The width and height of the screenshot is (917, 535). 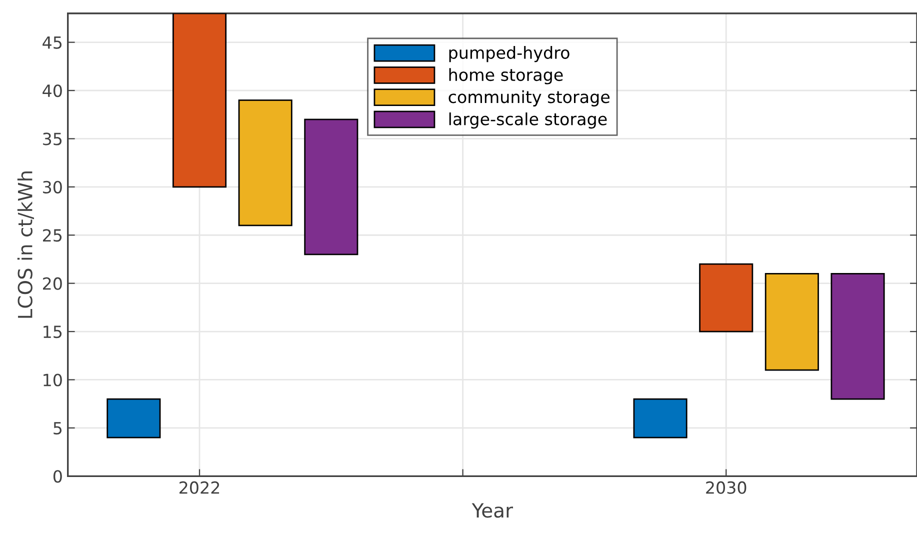 What do you see at coordinates (58, 428) in the screenshot?
I see `y-tick-label: 5` at bounding box center [58, 428].